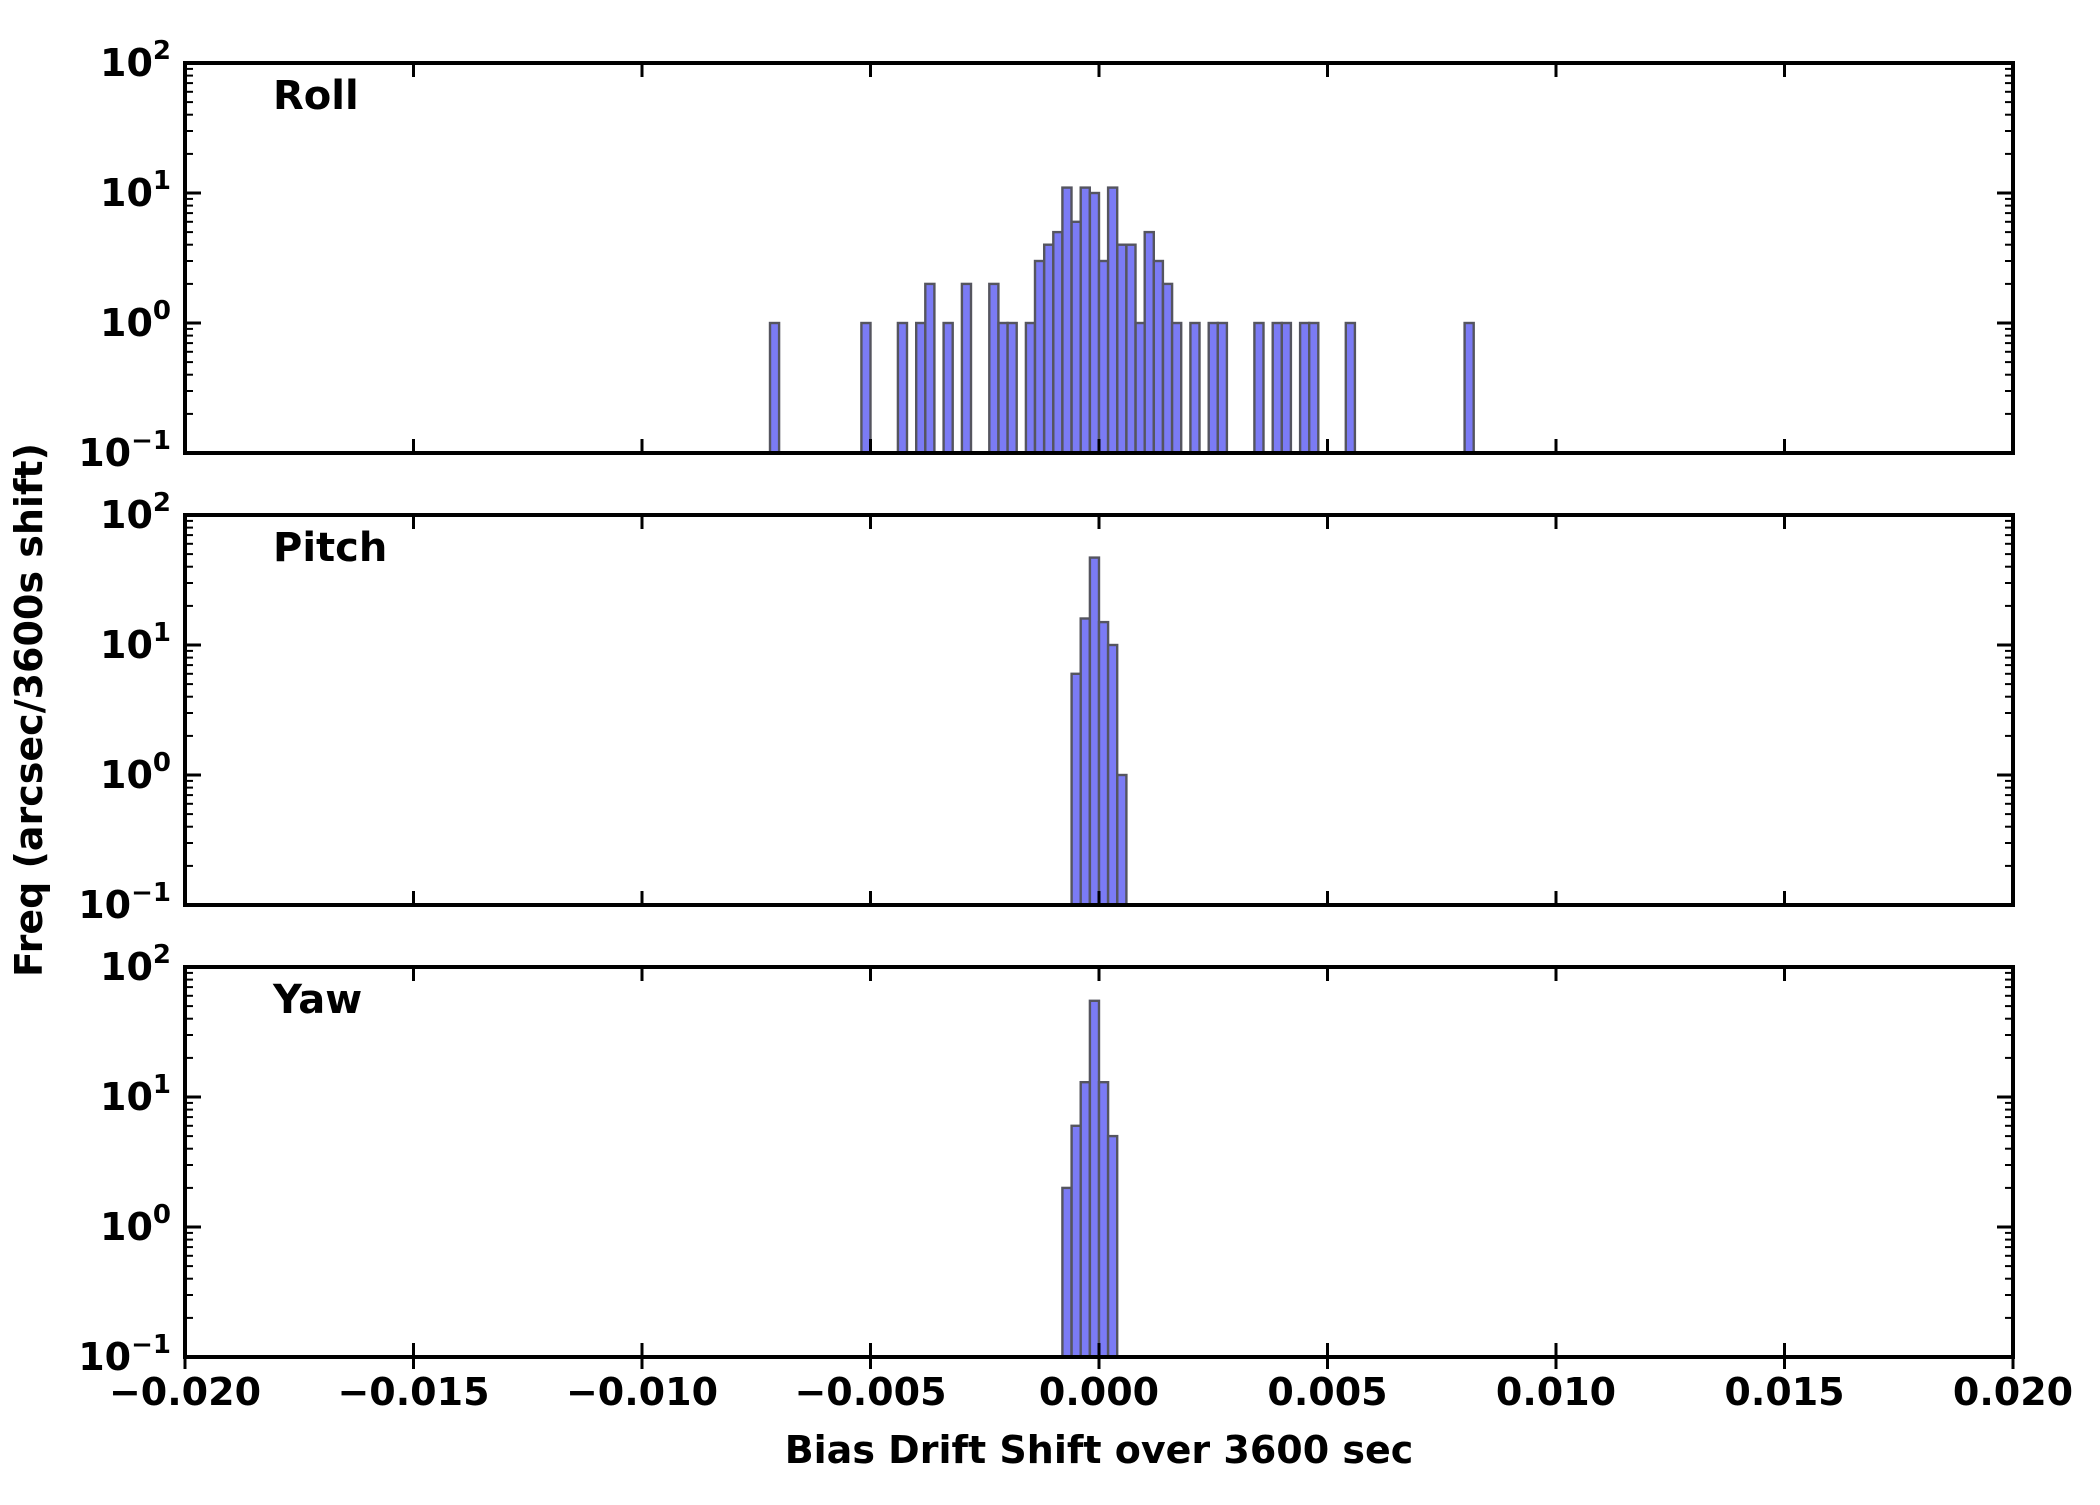 The width and height of the screenshot is (2100, 1505). Describe the element at coordinates (2013, 1392) in the screenshot. I see `x-tick-label: 0.020` at that location.